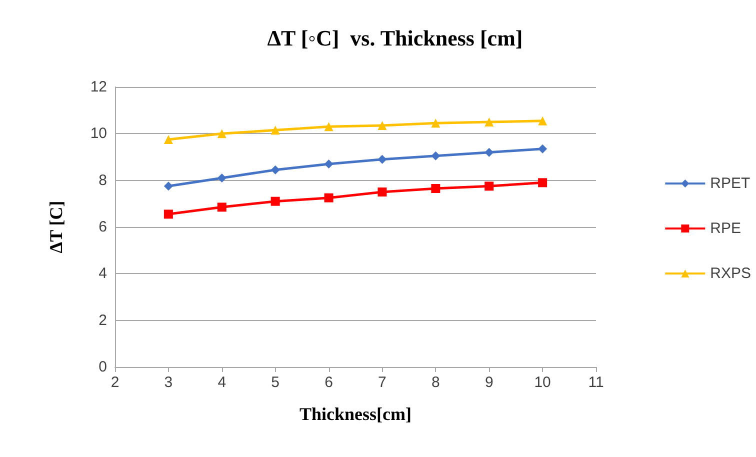 The width and height of the screenshot is (756, 457). I want to click on x-tick-label: 11, so click(596, 382).